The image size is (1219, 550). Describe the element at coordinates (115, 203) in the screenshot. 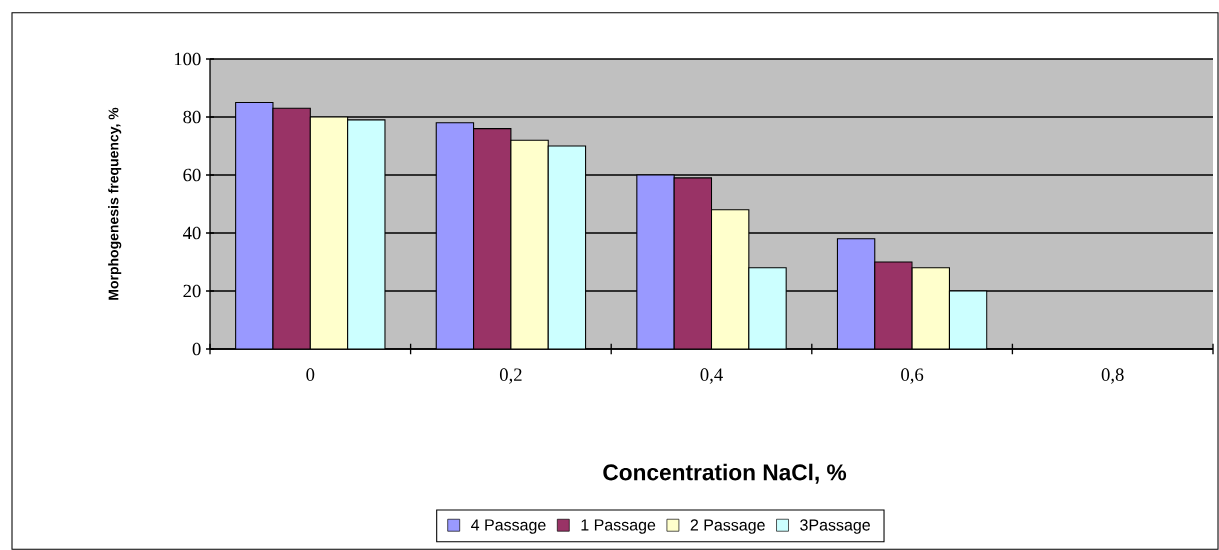

I see `y-axis-title: Morphogenesis frequency, %` at that location.